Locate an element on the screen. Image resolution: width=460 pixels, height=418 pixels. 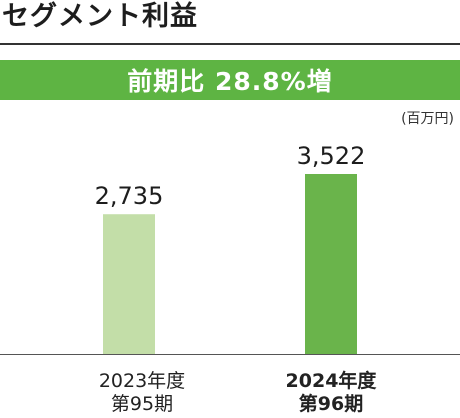
x-tick-label-1: 2024年度 第96期 is located at coordinates (331, 393).